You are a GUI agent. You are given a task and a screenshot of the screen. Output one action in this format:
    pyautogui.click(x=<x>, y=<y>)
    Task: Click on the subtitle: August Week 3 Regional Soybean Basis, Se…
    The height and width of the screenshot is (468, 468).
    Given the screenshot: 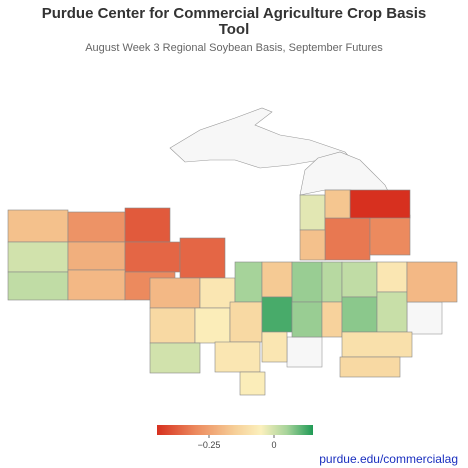 What is the action you would take?
    pyautogui.click(x=234, y=48)
    